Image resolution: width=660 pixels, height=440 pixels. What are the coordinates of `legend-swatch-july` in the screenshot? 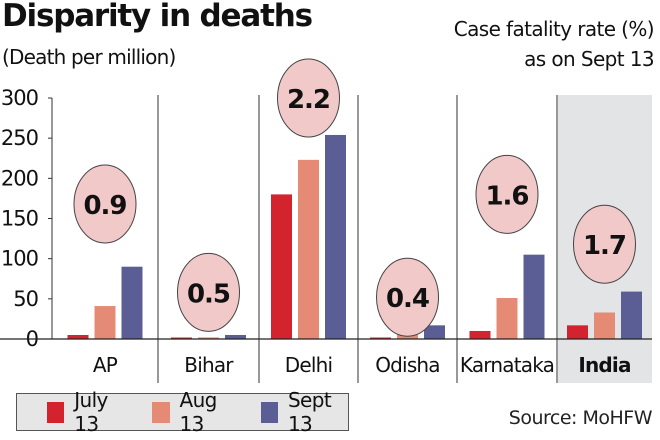 It's located at (56, 412).